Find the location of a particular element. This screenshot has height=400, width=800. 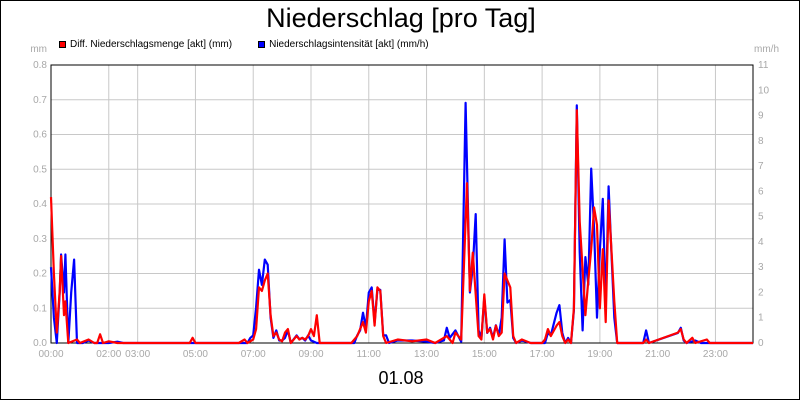

y-right-tick-label: 7 is located at coordinates (761, 166).